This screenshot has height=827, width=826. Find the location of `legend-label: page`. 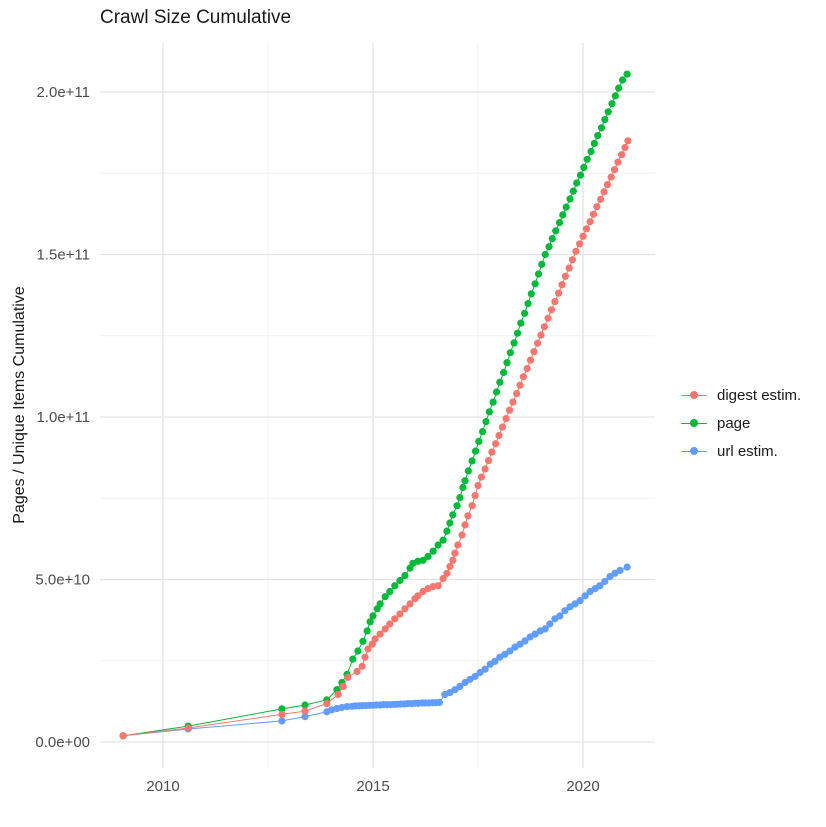

legend-label: page is located at coordinates (734, 423).